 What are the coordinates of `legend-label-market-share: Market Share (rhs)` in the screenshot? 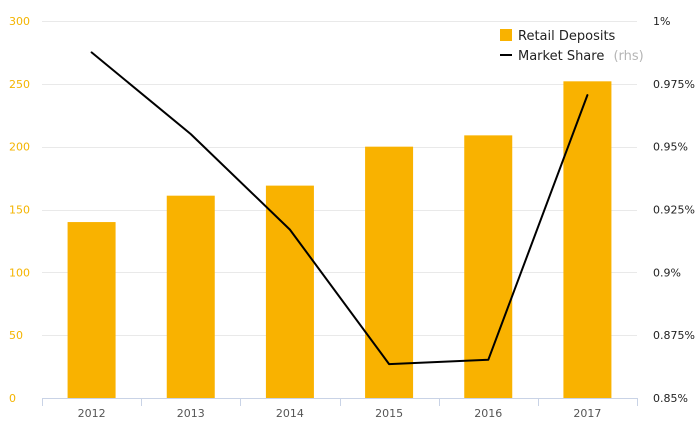 It's located at (581, 54).